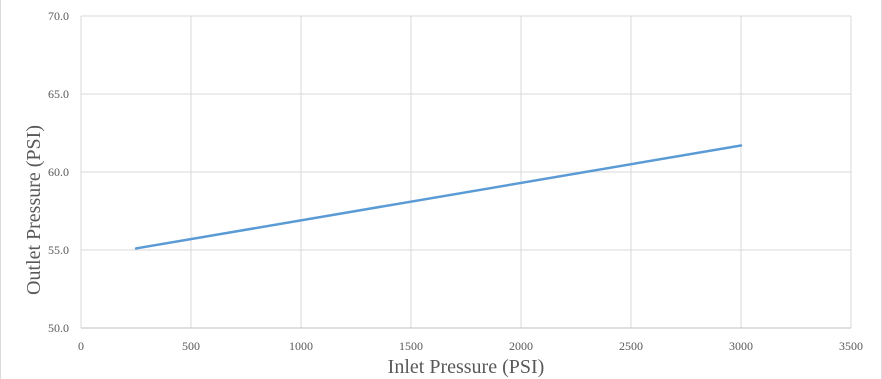 This screenshot has width=882, height=379. Describe the element at coordinates (58, 250) in the screenshot. I see `y-tick-label: 55.0` at that location.